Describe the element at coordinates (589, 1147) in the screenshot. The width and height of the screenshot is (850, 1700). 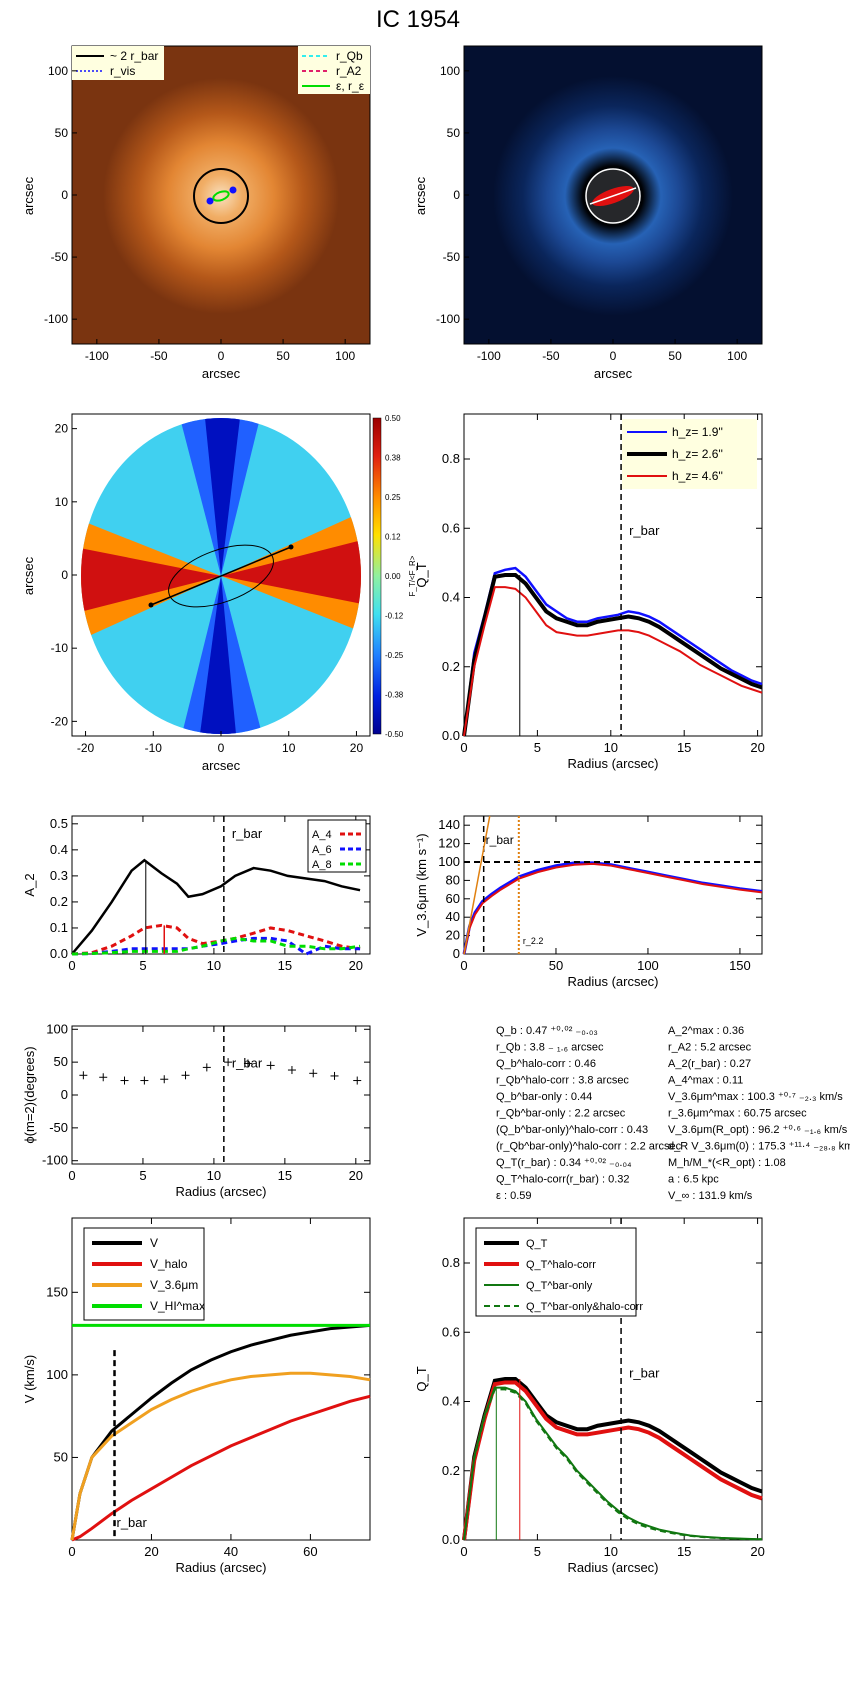
I see `parameter-left-line: (r_Qb^bar-only)^halo-corr : 2.2 arcsec` at that location.